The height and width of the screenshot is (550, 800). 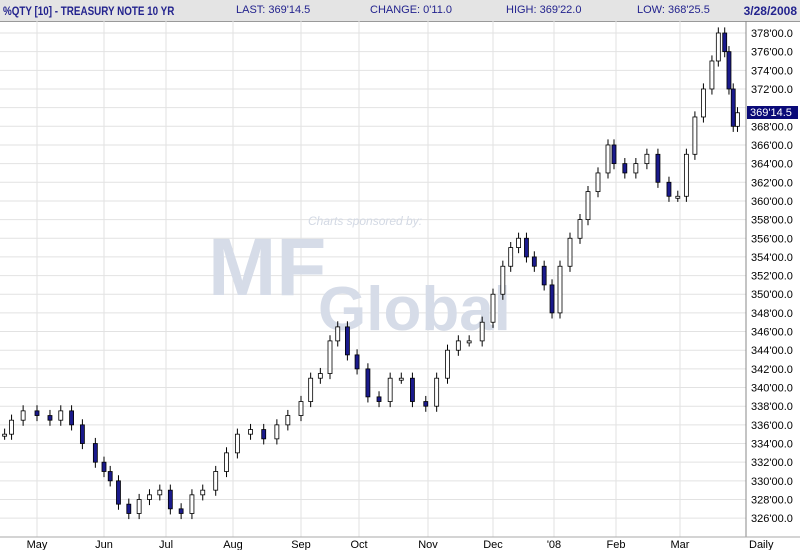 What do you see at coordinates (772, 165) in the screenshot?
I see `y-tick-label: 364'00.0` at bounding box center [772, 165].